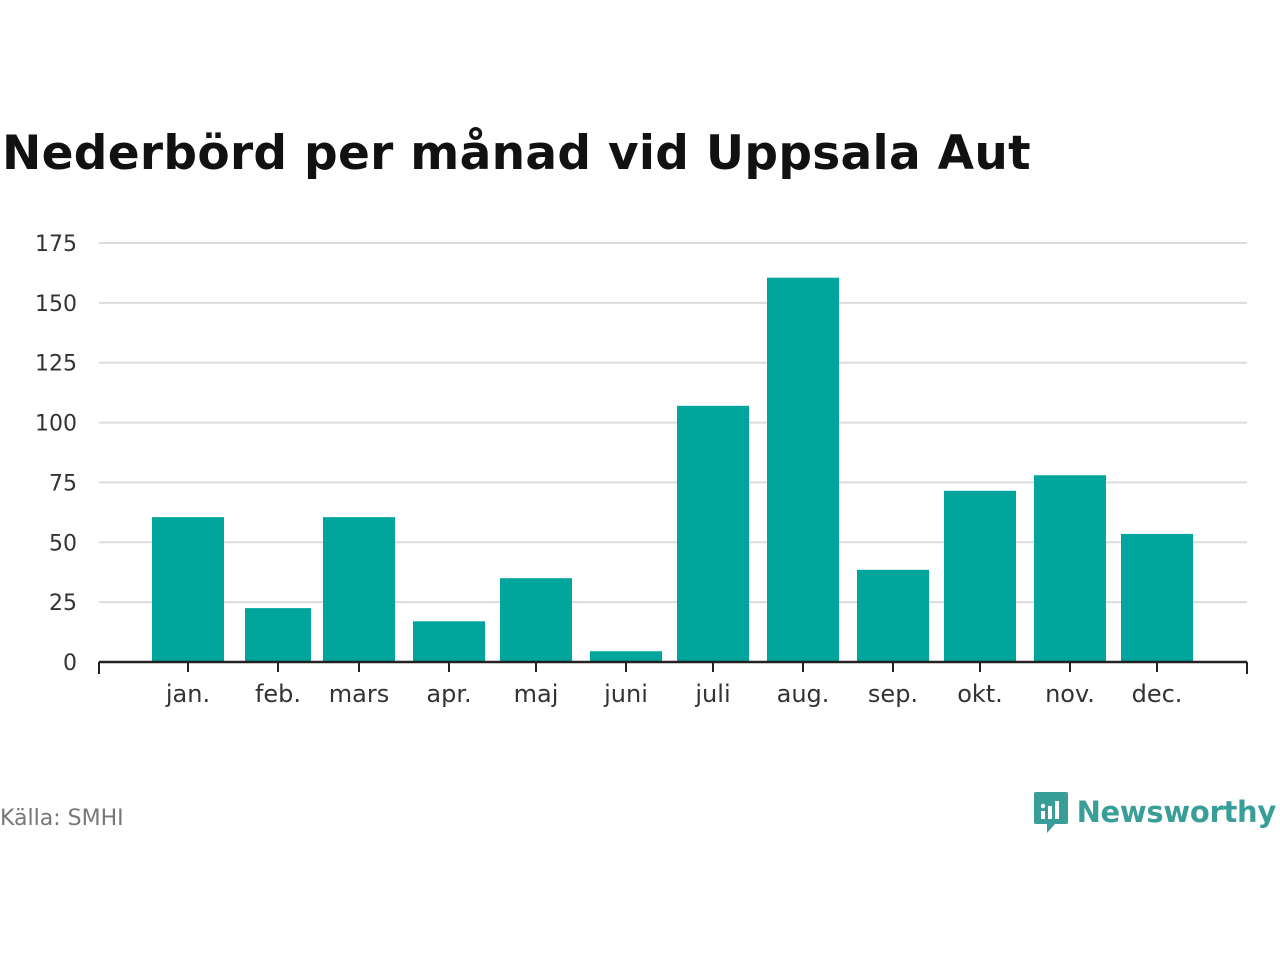 The image size is (1280, 960). Describe the element at coordinates (673, 667) in the screenshot. I see `x-axis` at that location.